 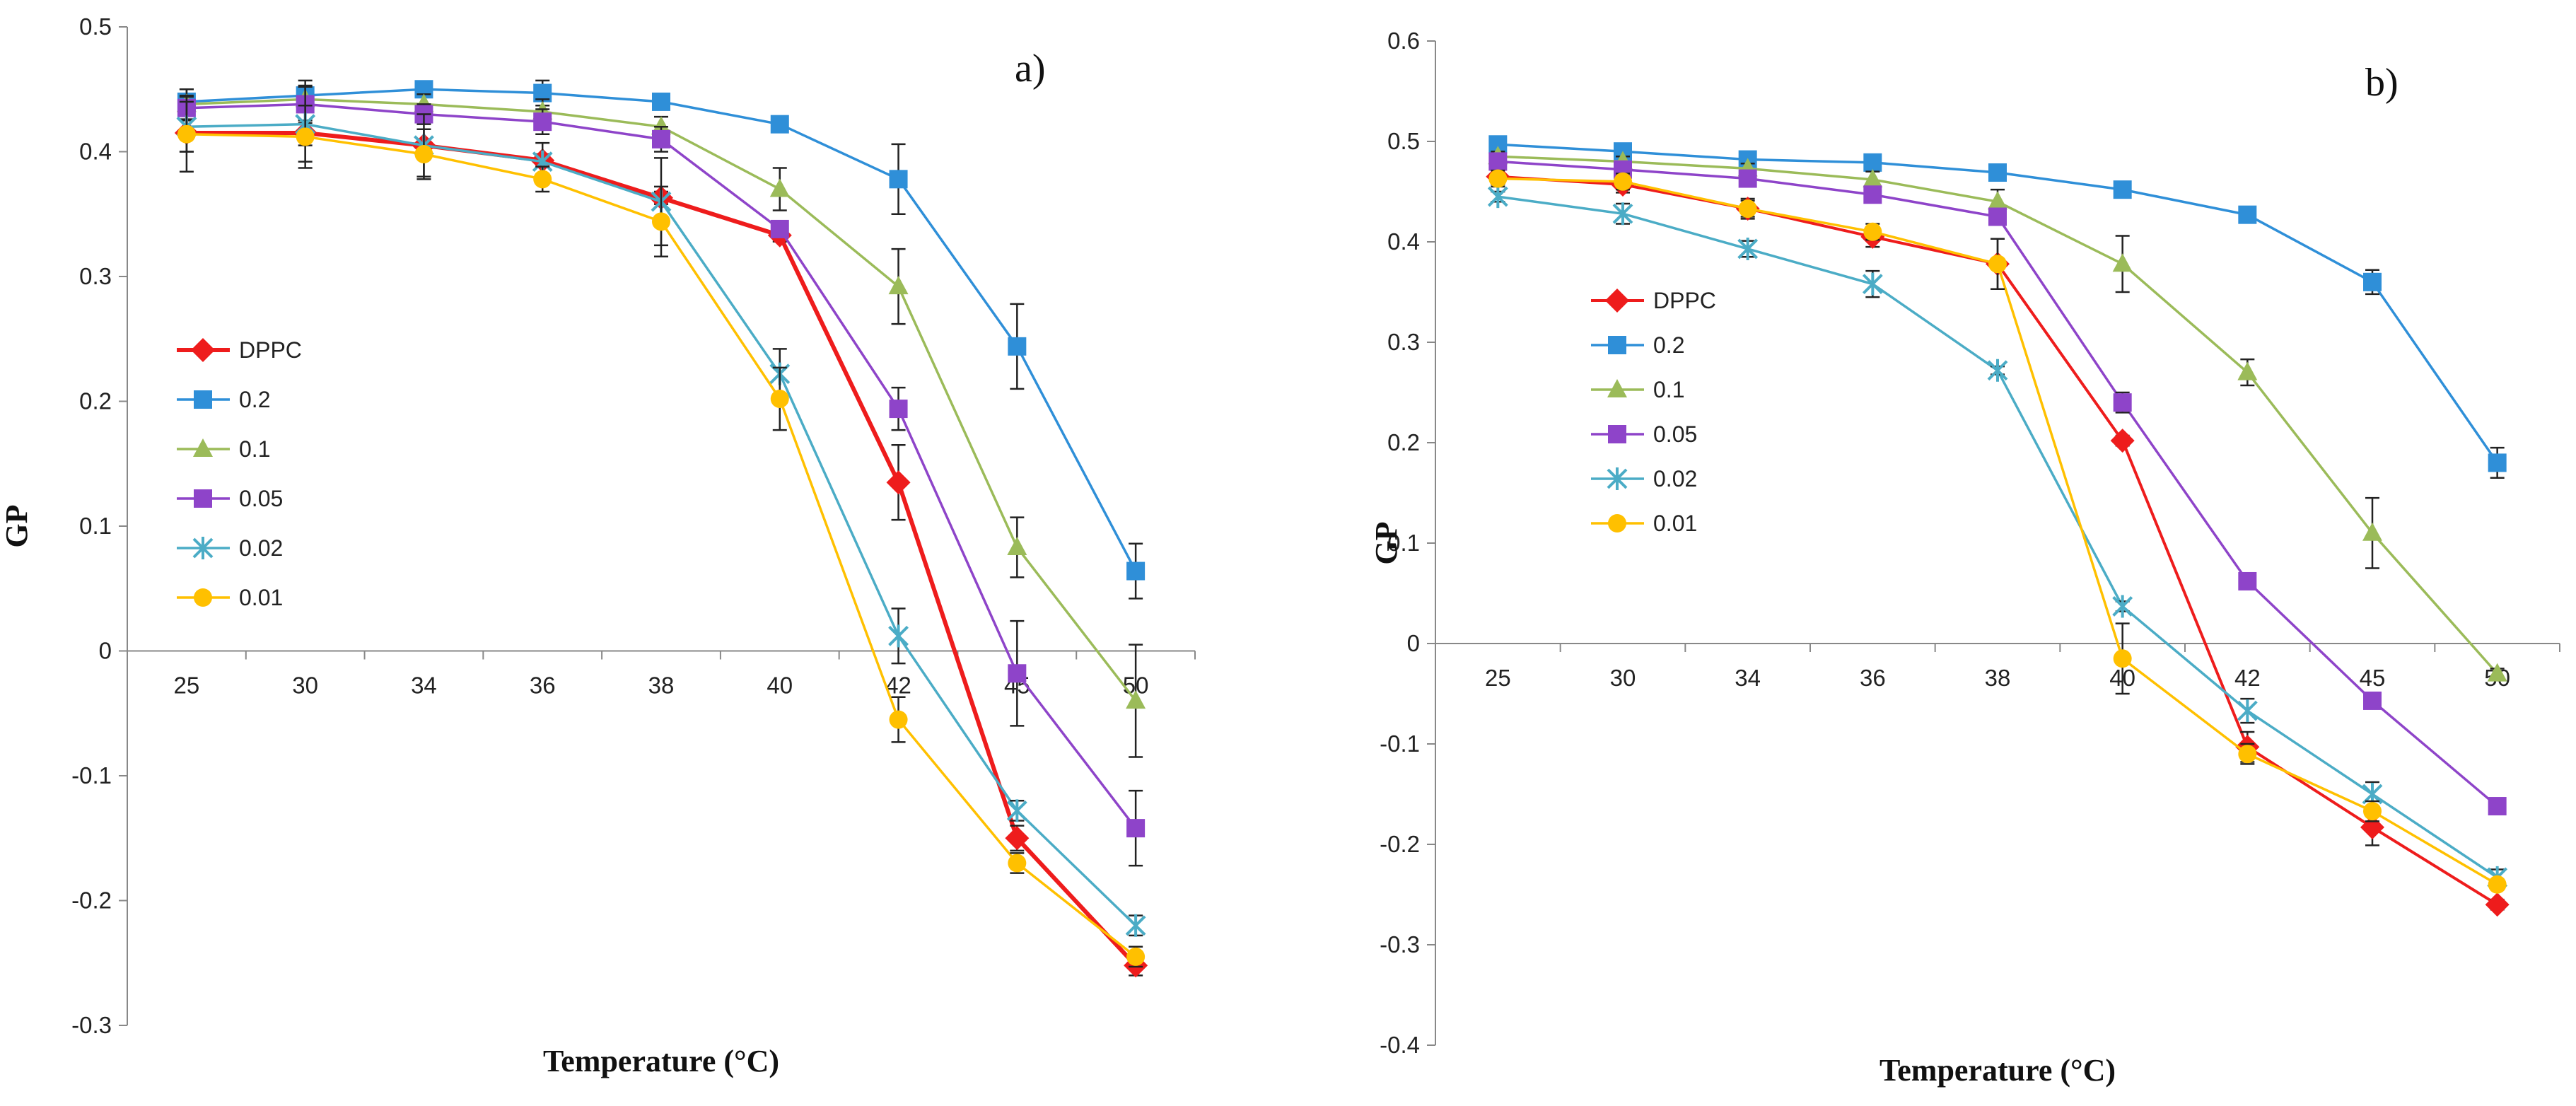 I want to click on legend-item: DPPC, so click(x=1653, y=300).